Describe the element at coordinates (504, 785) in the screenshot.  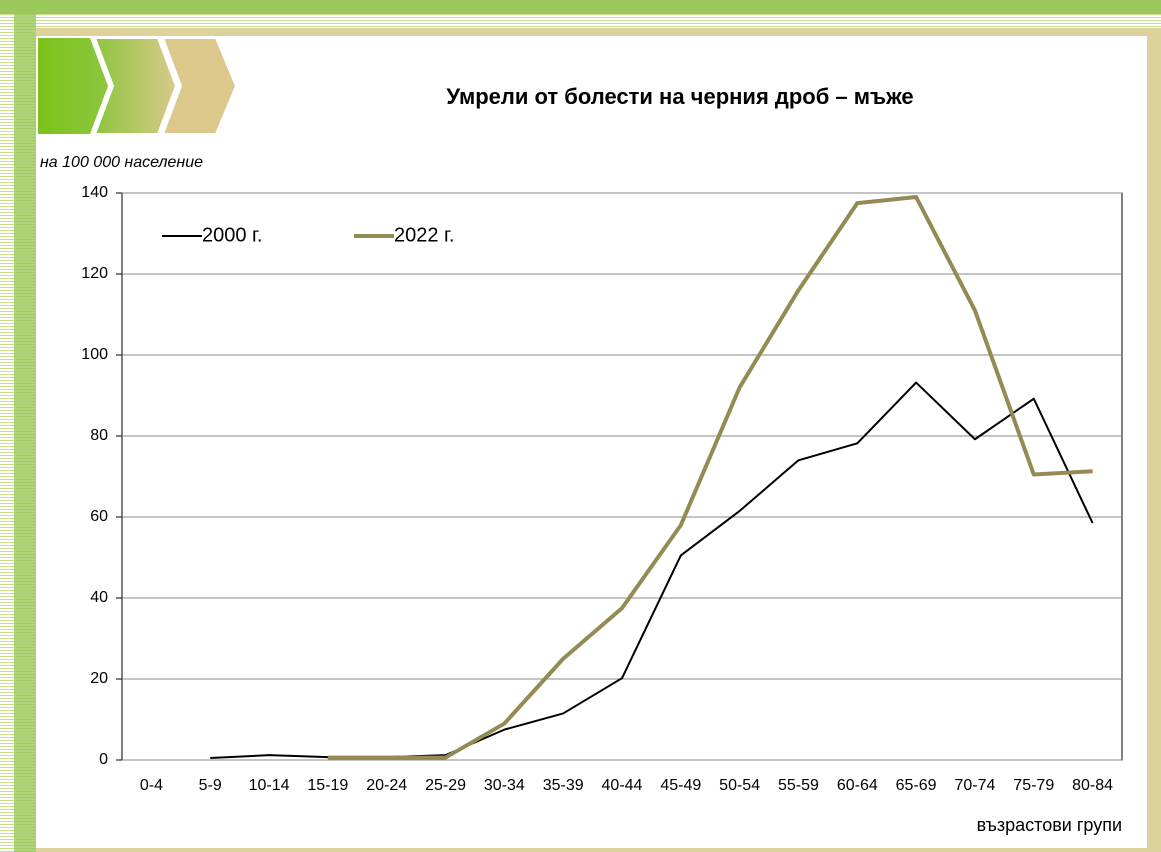
I see `x-tick-label: 30-34` at that location.